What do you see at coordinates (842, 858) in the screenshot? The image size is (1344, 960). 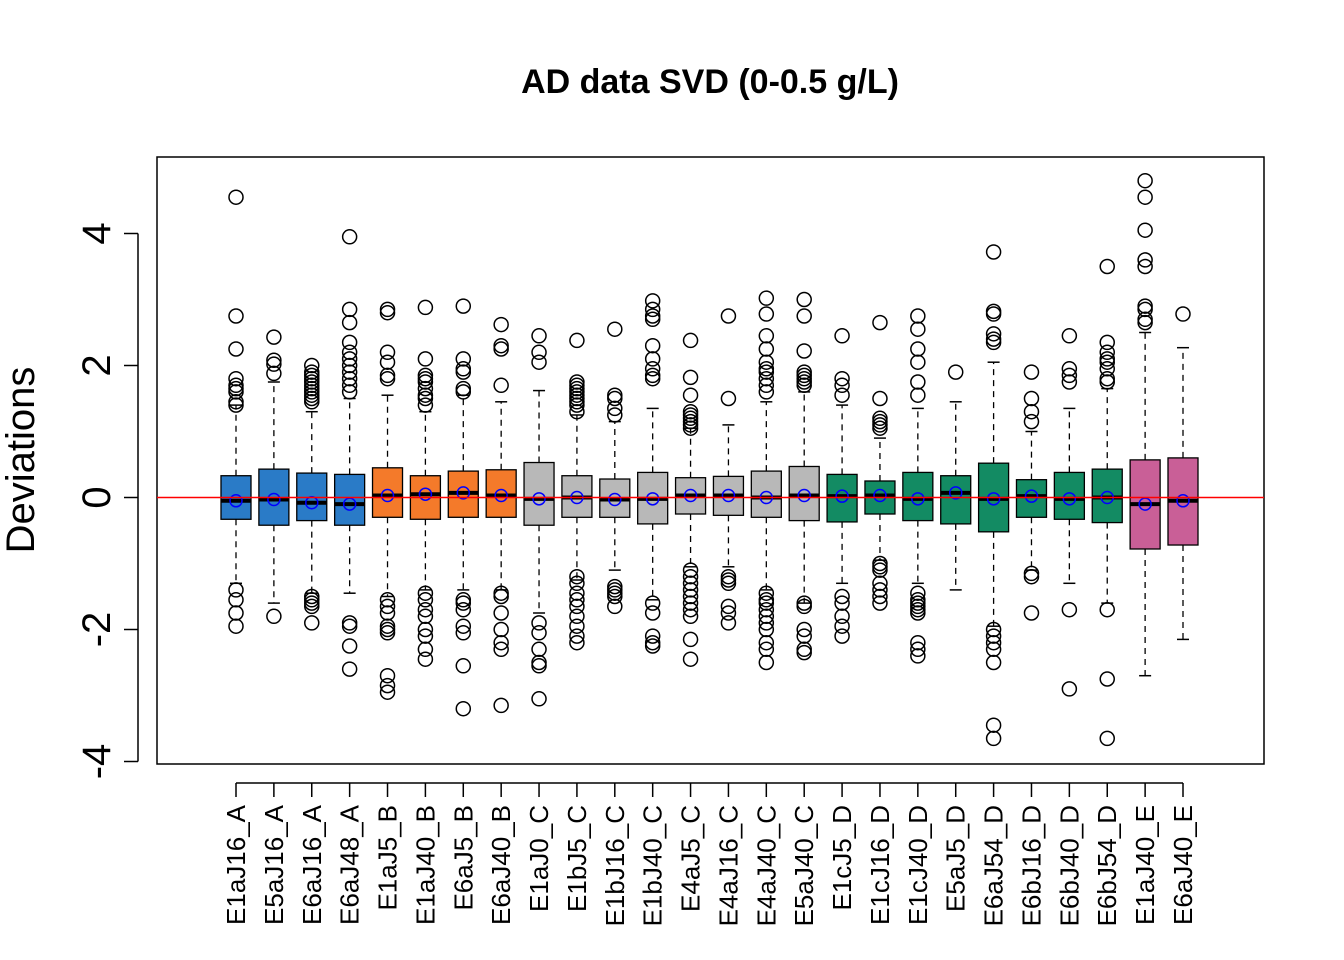 I see `x-tick-label: E1cJ5_D` at bounding box center [842, 858].